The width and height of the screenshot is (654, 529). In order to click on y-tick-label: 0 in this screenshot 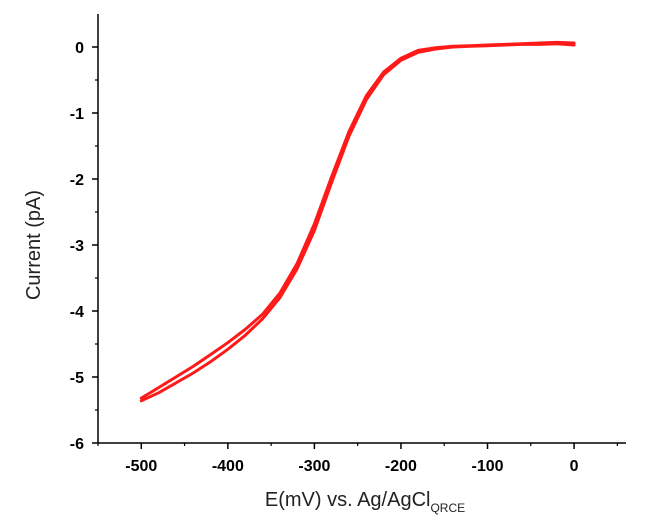, I will do `click(79, 48)`.